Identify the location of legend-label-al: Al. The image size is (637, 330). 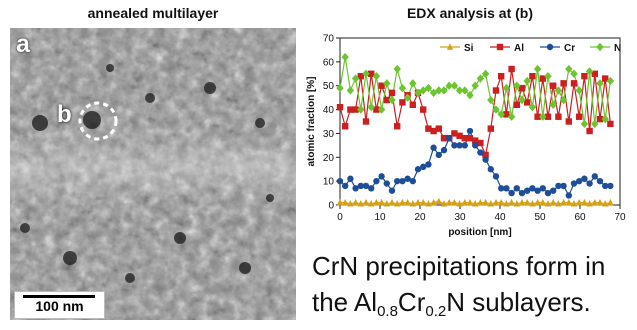
(519, 48).